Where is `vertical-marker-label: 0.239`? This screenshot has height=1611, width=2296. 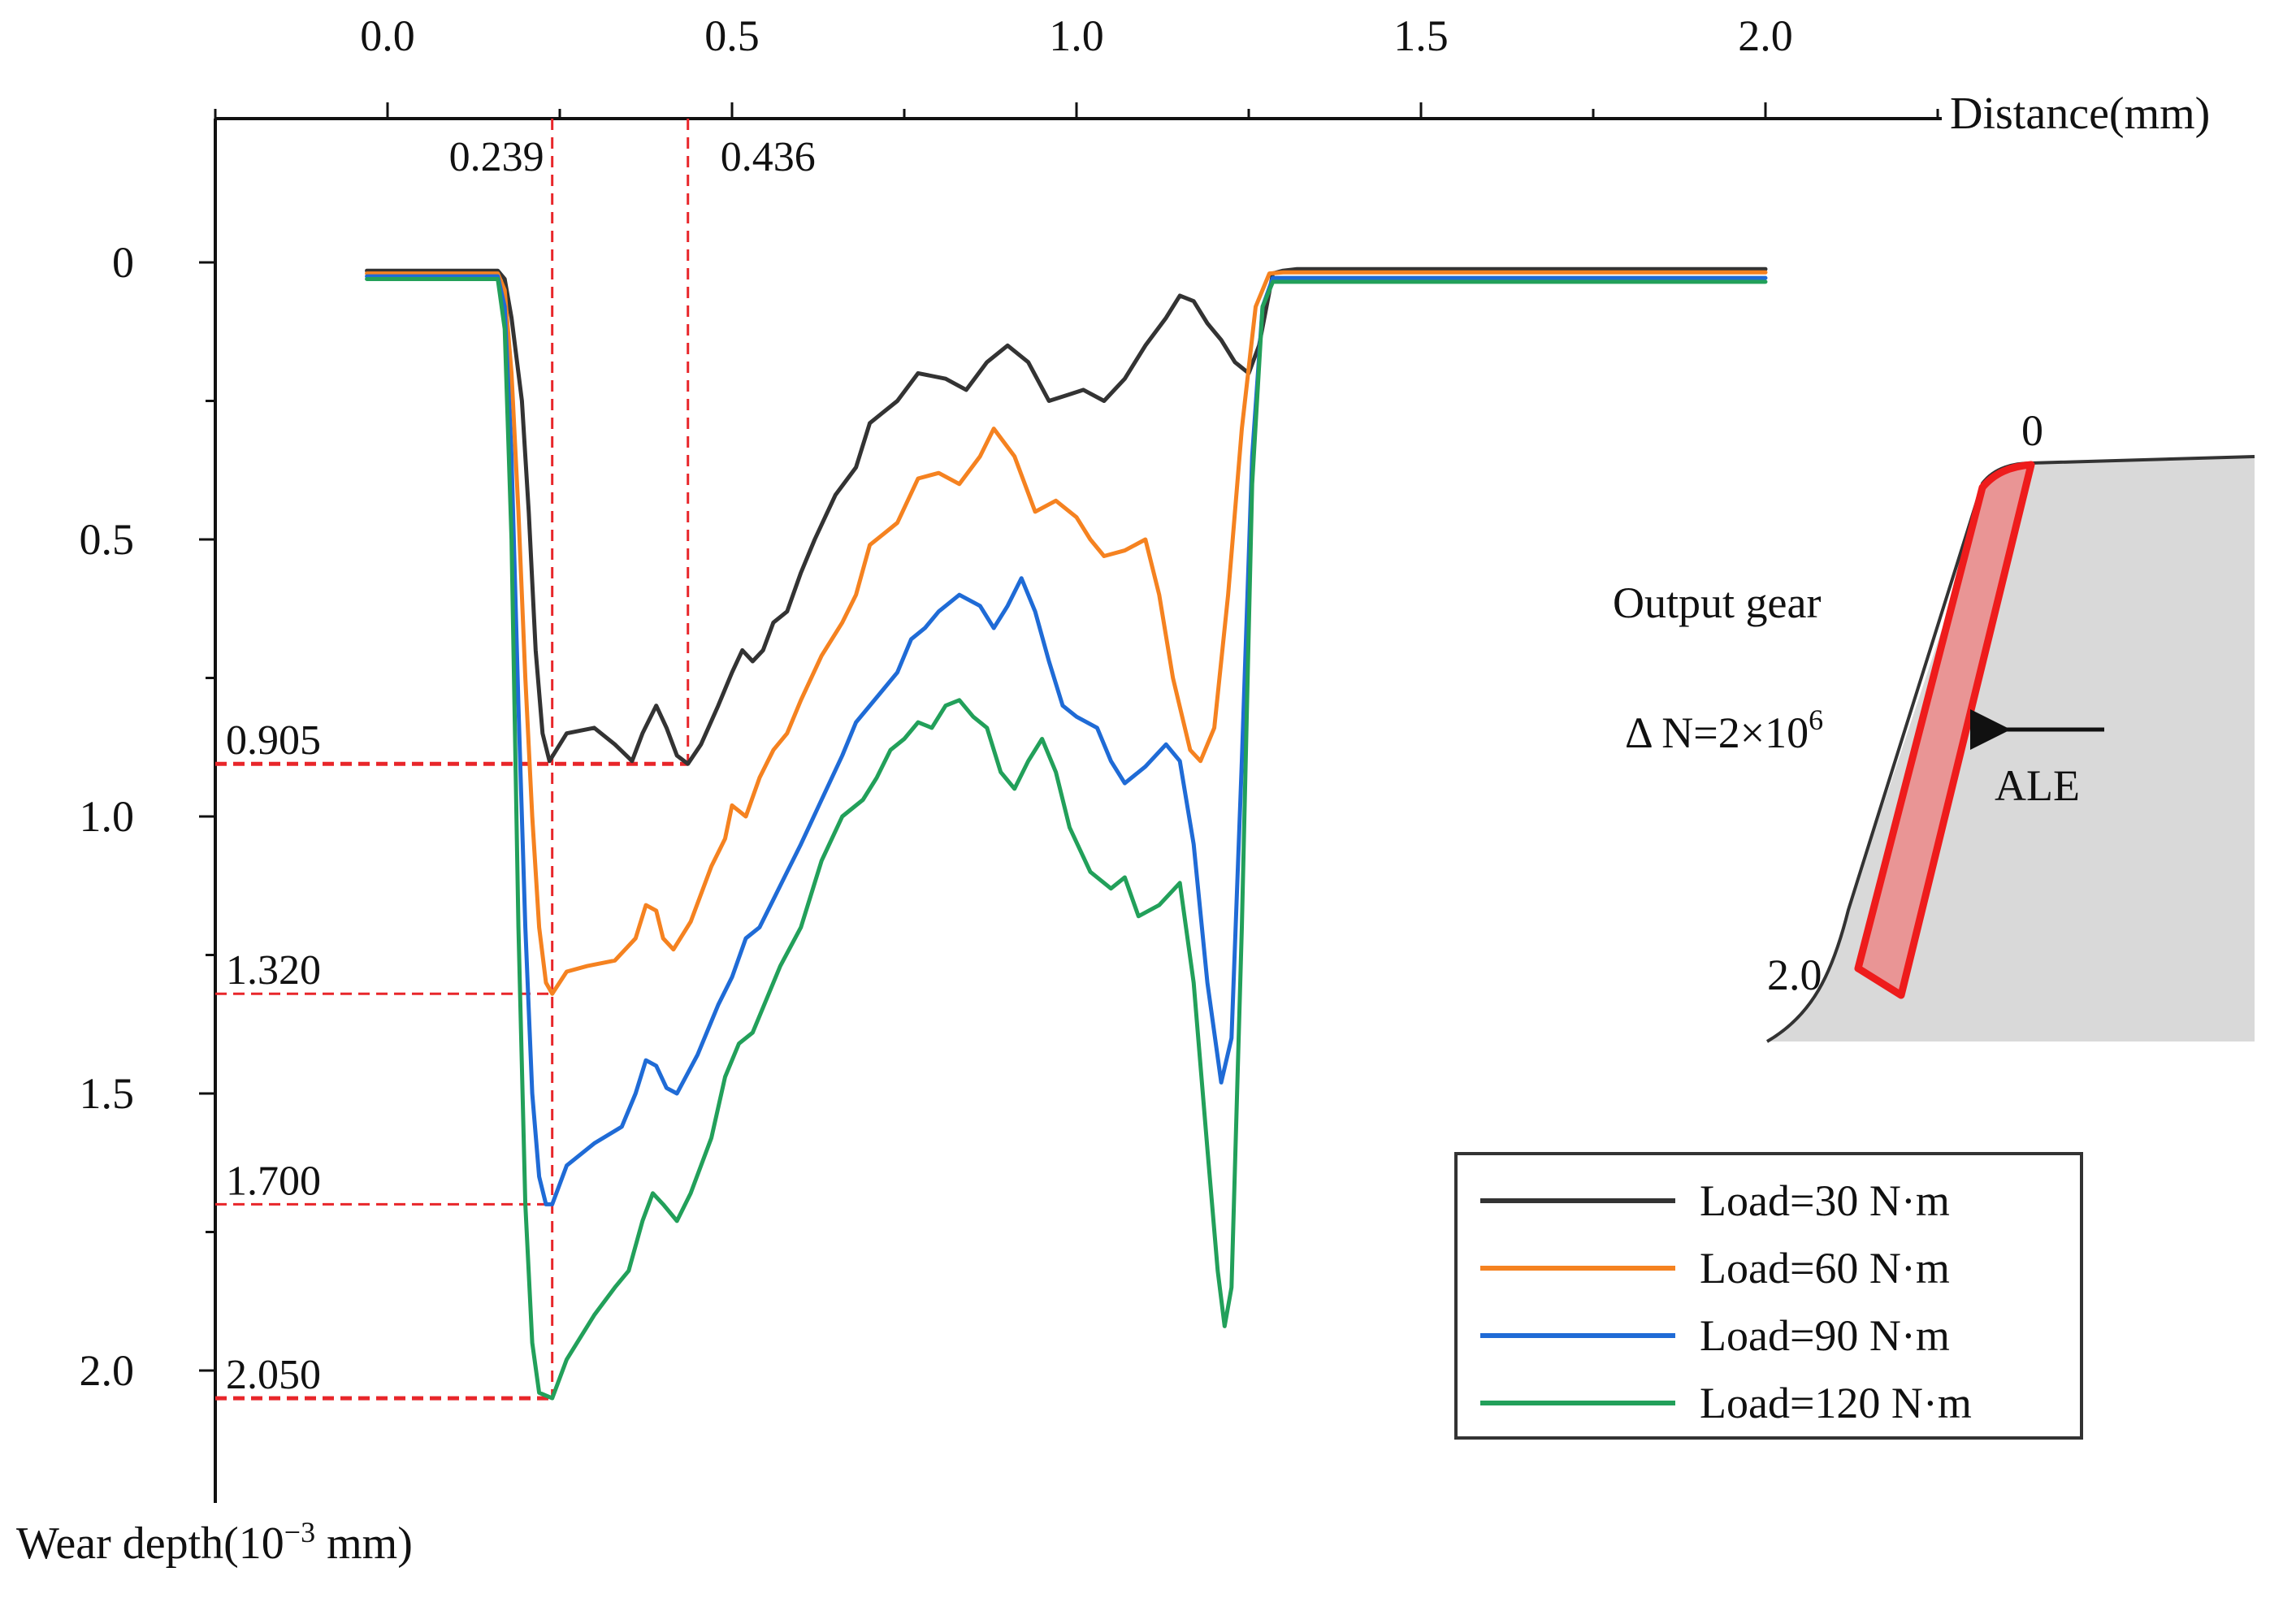
vertical-marker-label: 0.239 is located at coordinates (496, 157).